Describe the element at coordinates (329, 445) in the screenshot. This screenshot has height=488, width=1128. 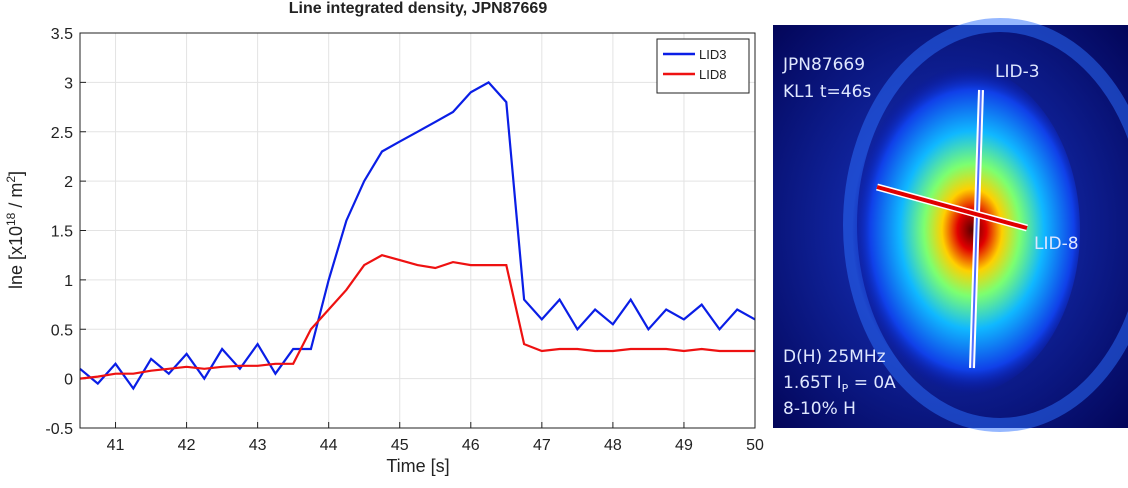
I see `x-tick-label: 44` at that location.